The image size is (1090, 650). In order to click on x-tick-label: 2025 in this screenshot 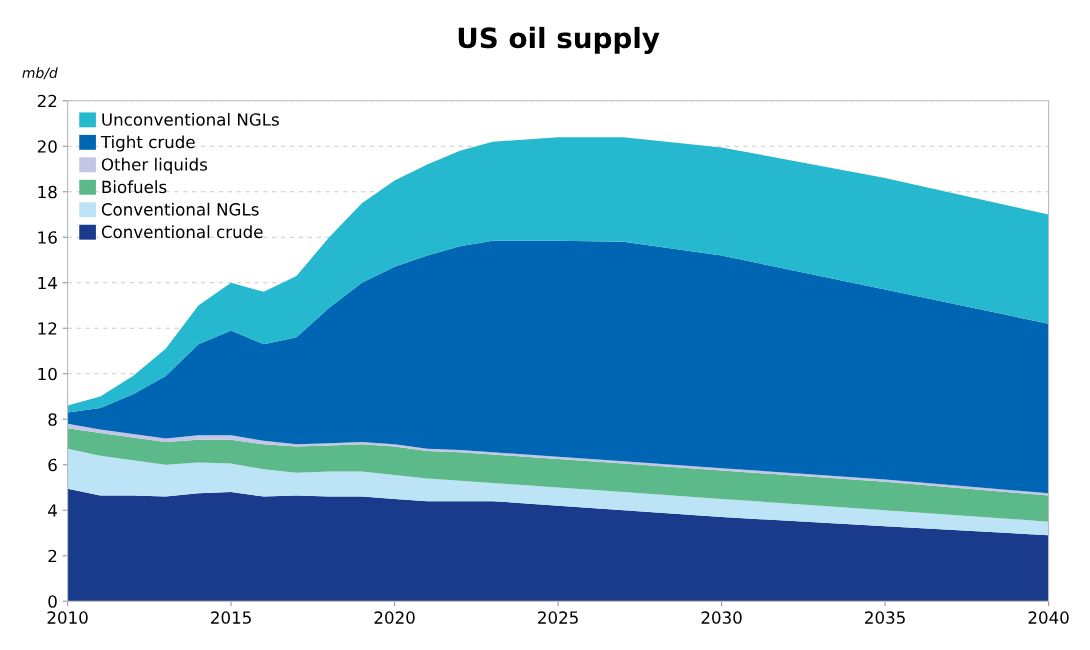, I will do `click(558, 617)`.